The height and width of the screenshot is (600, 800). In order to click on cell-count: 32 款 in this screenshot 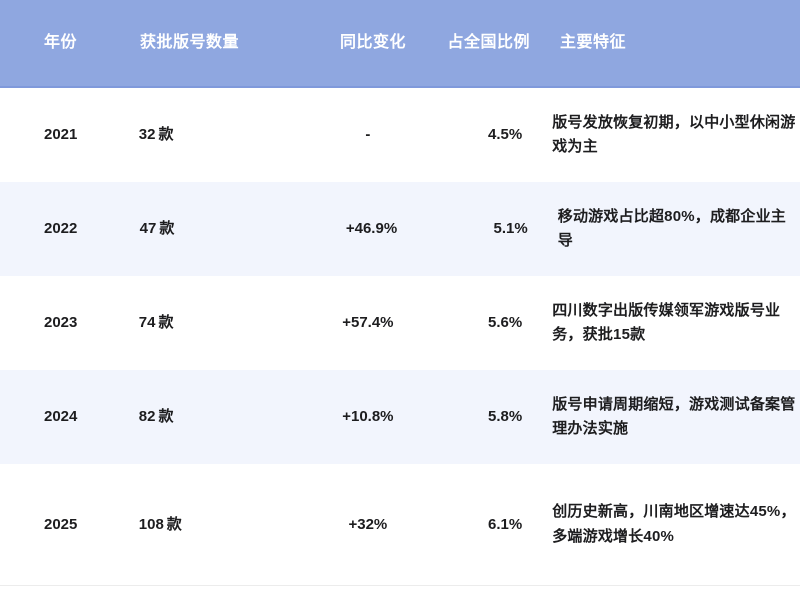, I will do `click(210, 134)`.